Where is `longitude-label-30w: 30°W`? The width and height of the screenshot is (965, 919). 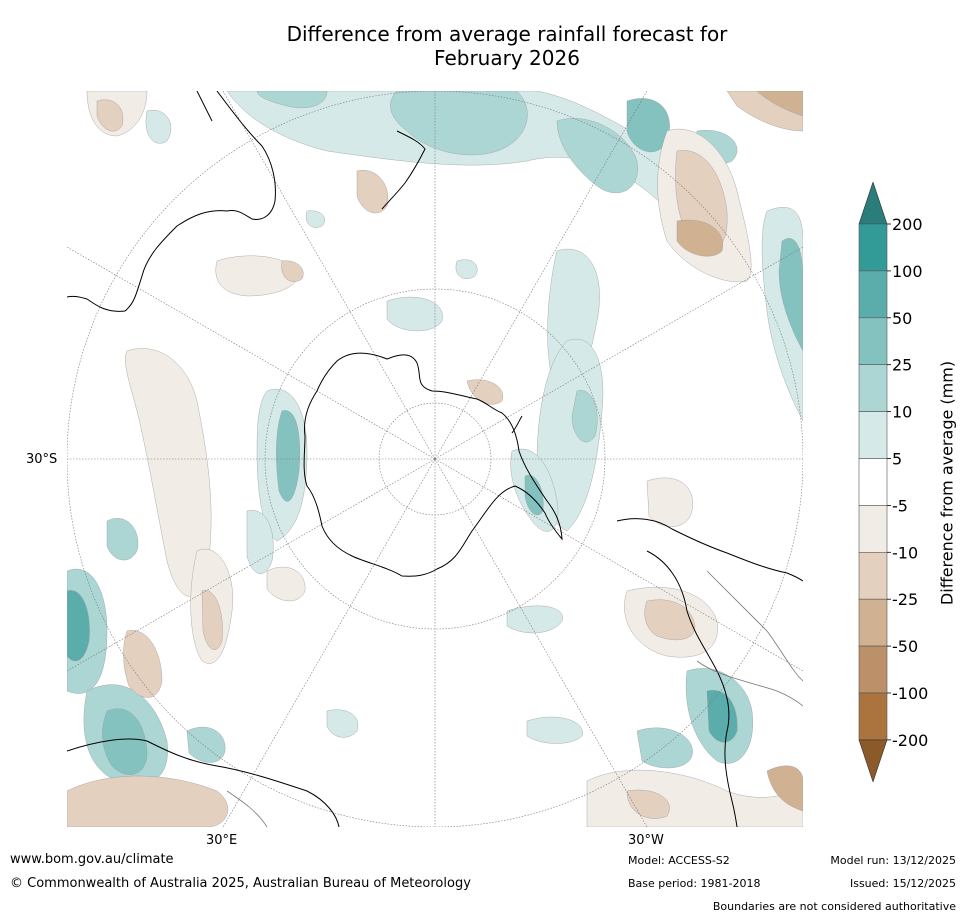
longitude-label-30w: 30°W is located at coordinates (646, 840).